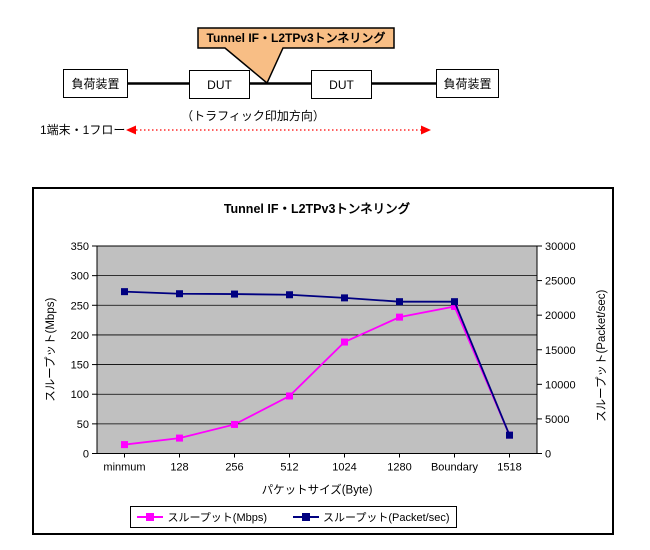  What do you see at coordinates (560, 247) in the screenshot?
I see `y-tick-label-right: 30000` at bounding box center [560, 247].